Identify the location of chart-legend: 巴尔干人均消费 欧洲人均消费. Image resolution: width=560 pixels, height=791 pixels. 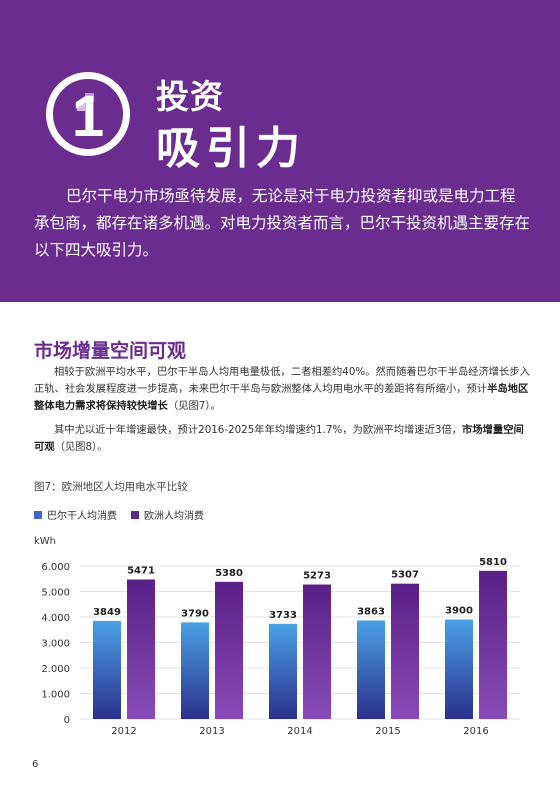
(119, 514).